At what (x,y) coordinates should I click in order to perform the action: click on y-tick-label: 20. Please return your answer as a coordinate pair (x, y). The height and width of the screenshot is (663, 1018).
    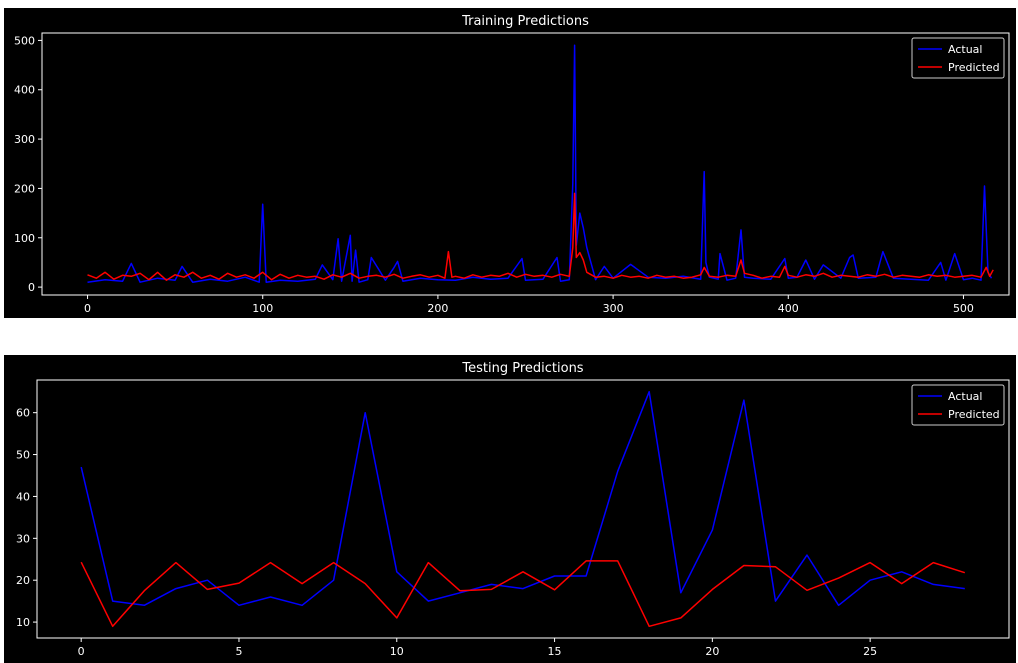
    Looking at the image, I should click on (23, 580).